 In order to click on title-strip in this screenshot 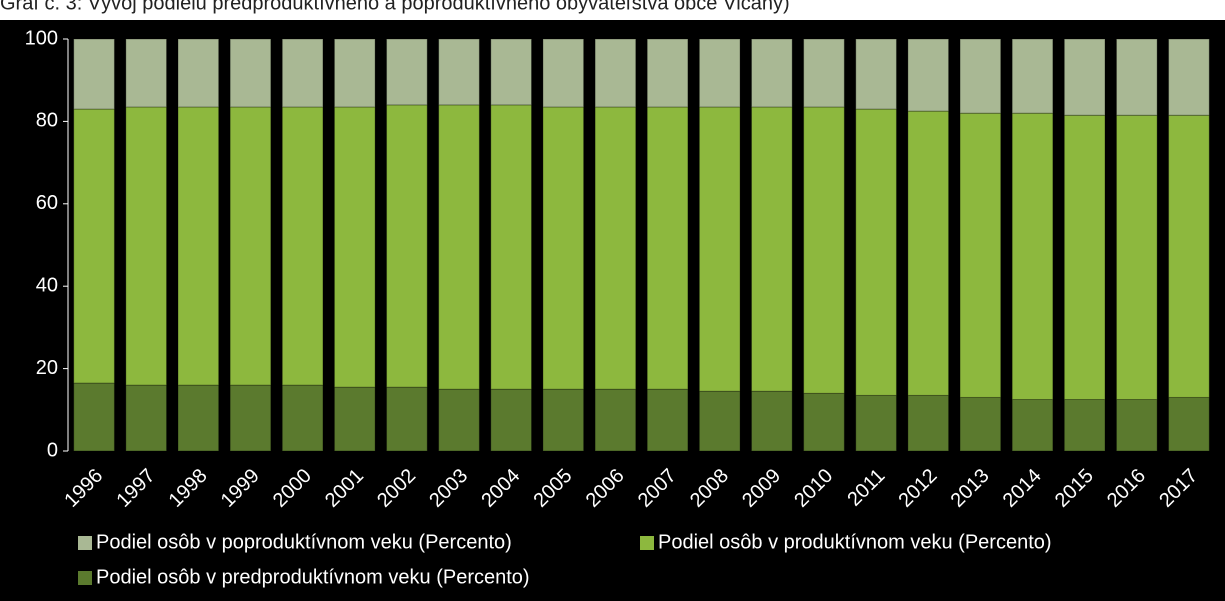, I will do `click(612, 10)`.